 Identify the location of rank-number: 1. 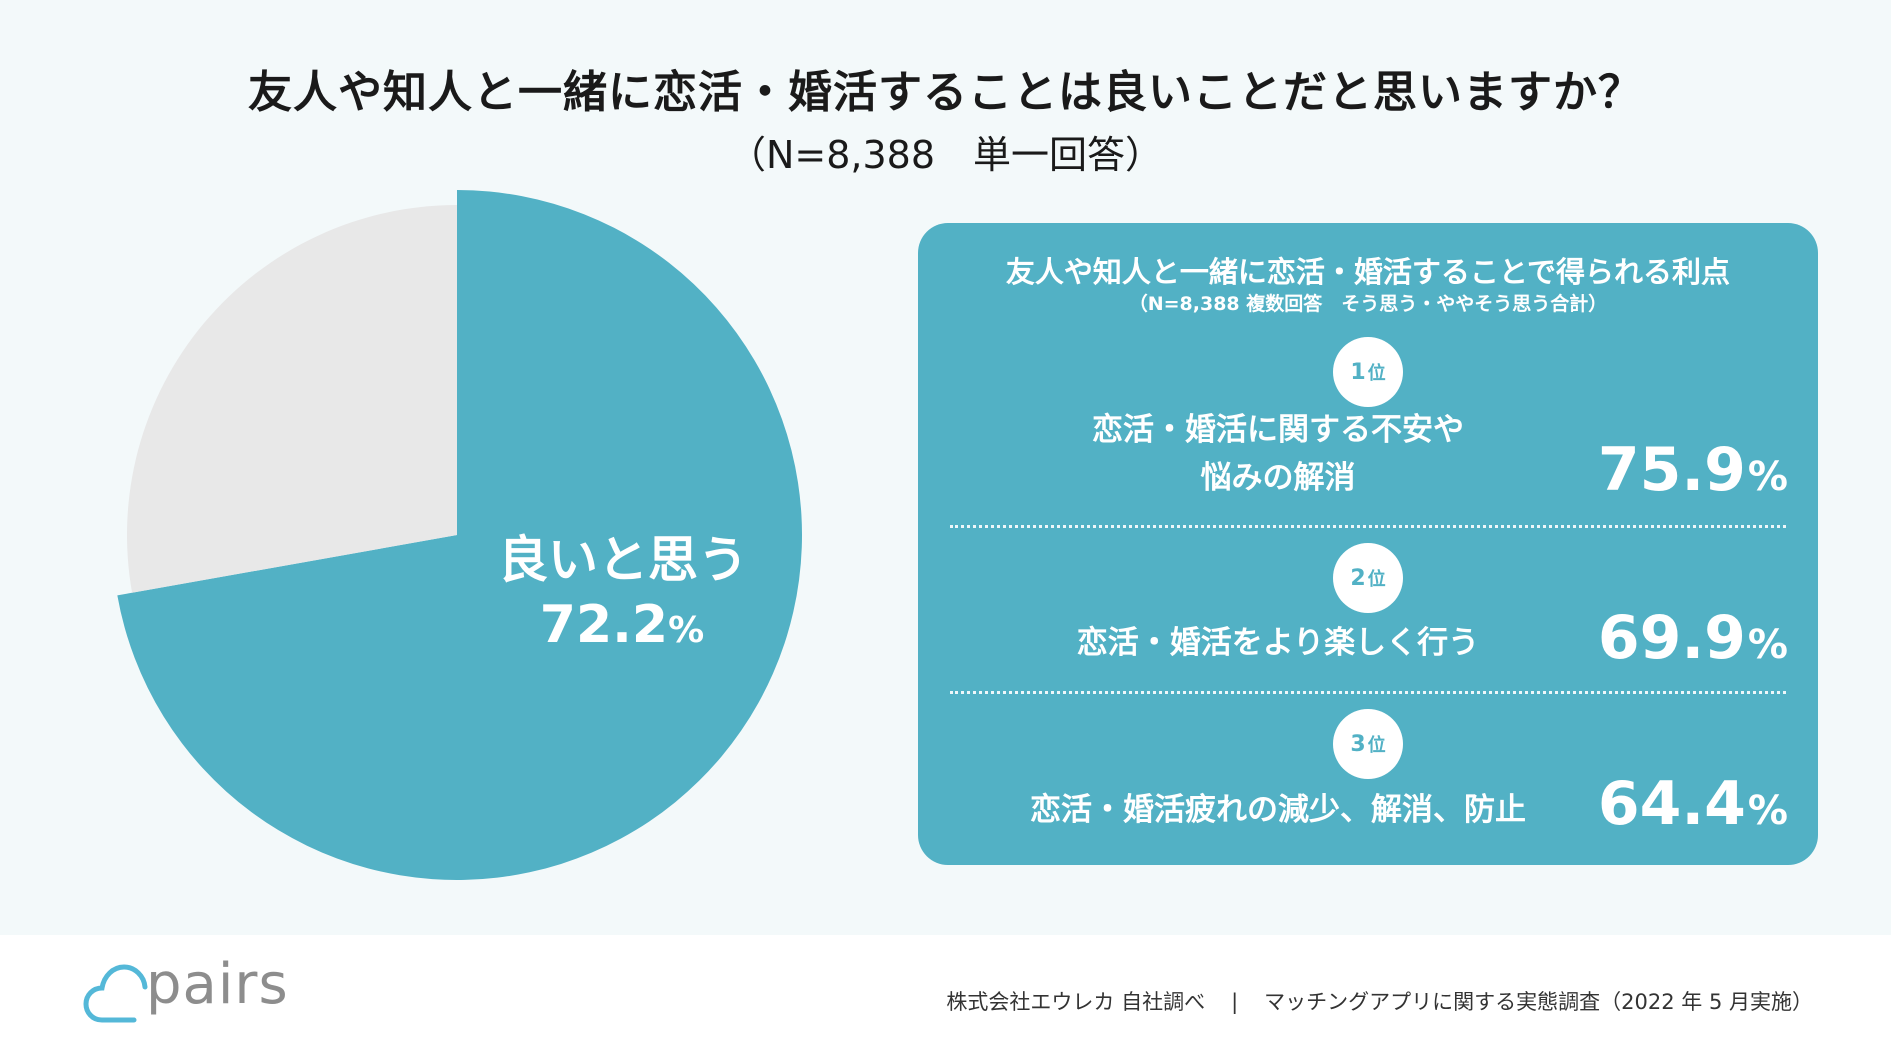
(1358, 372).